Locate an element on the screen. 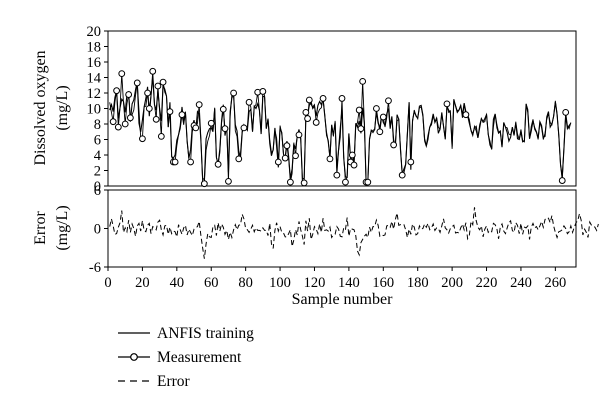  top-y-tick-label: 16 is located at coordinates (94, 63).